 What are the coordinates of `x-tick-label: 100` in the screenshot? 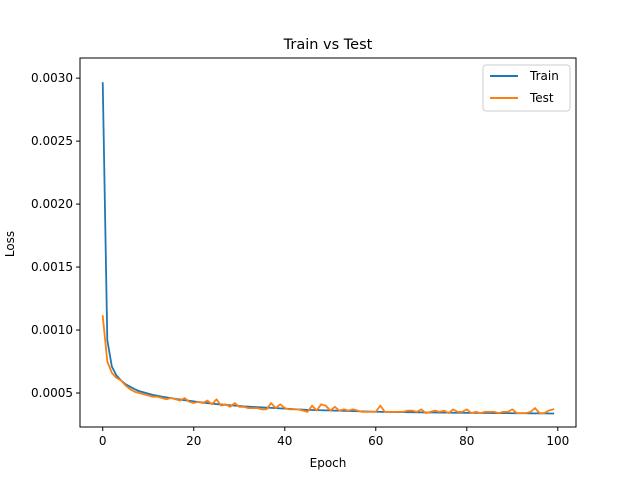 It's located at (557, 441).